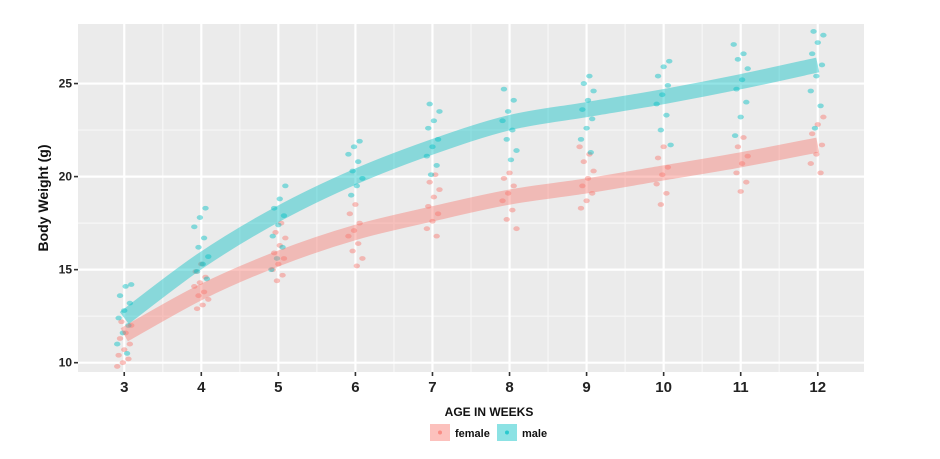 The width and height of the screenshot is (940, 459). I want to click on x-tick-label: 11, so click(741, 387).